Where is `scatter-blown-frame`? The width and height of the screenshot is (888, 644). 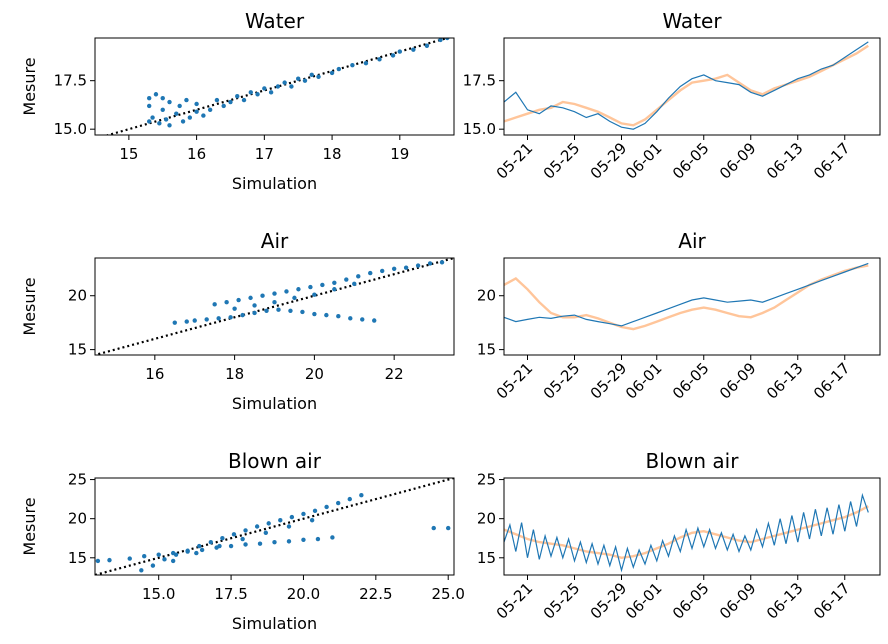 scatter-blown-frame is located at coordinates (274, 526).